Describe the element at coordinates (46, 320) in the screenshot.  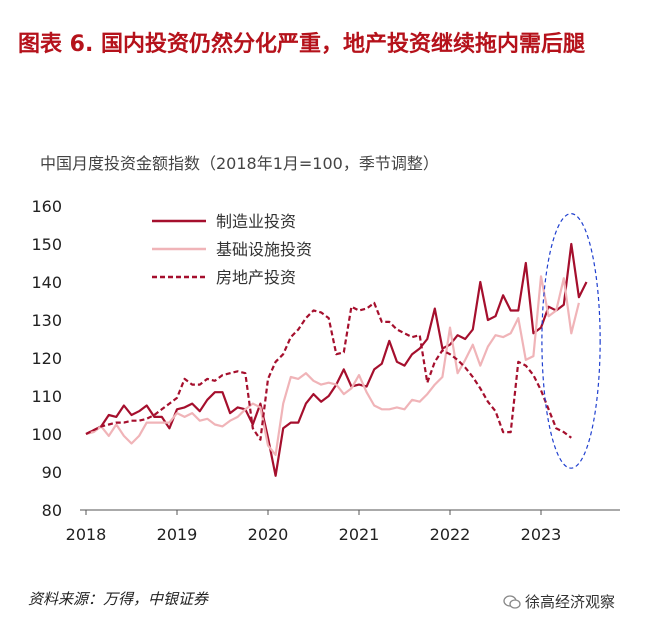
I see `y-tick-label: 130` at that location.